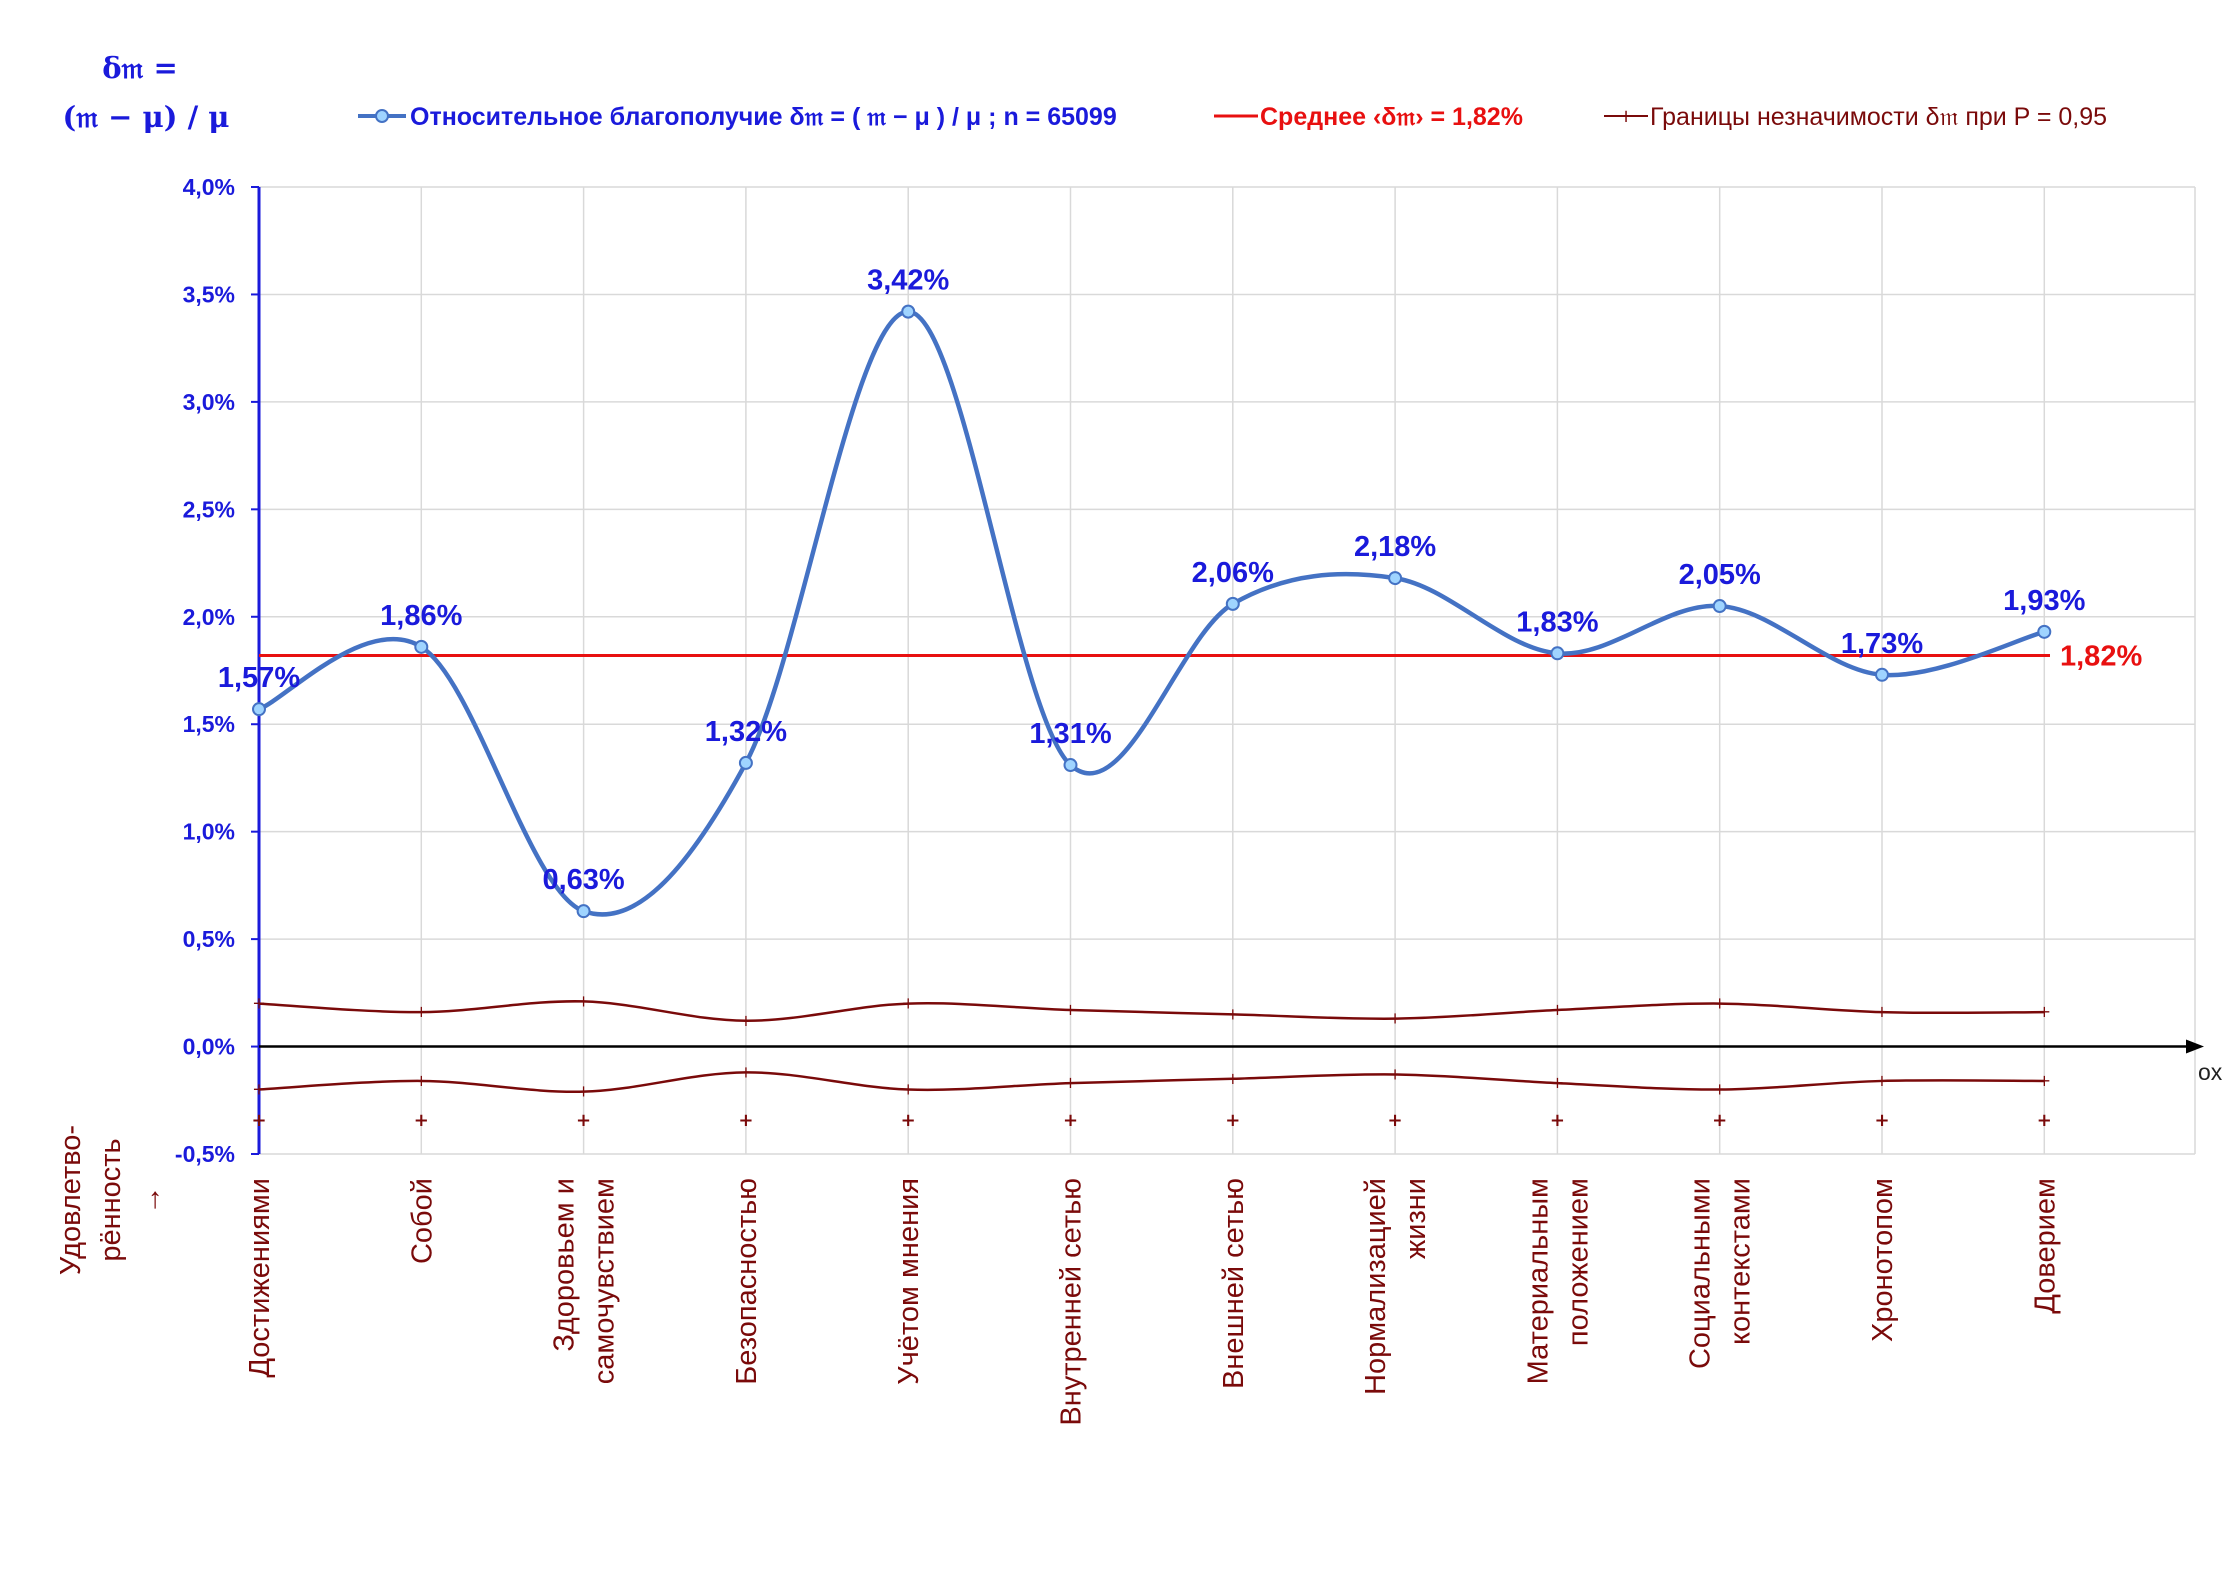 The image size is (2233, 1589). I want to click on category-label: Безопасностью, so click(747, 1281).